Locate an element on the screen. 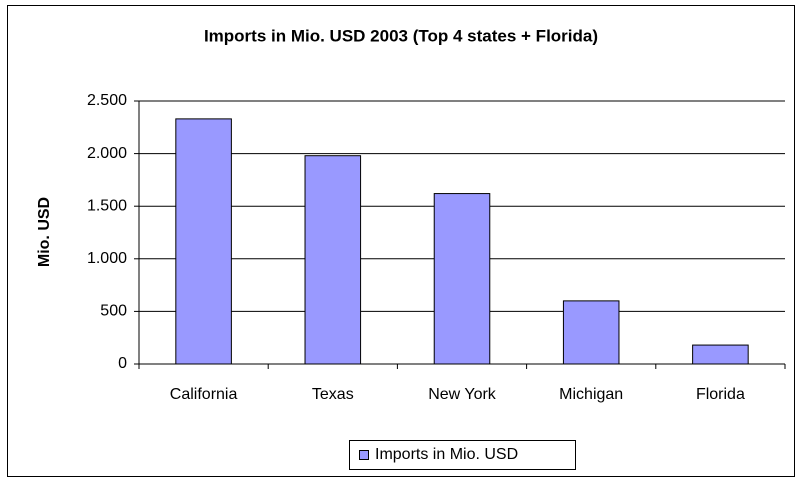  x-tick-label: California is located at coordinates (204, 394).